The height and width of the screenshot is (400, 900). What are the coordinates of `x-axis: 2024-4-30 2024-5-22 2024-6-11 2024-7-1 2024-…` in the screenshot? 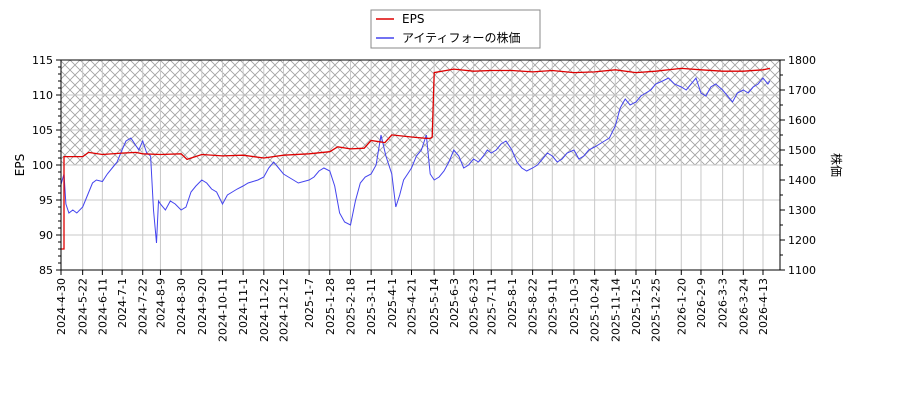 It's located at (412, 306).